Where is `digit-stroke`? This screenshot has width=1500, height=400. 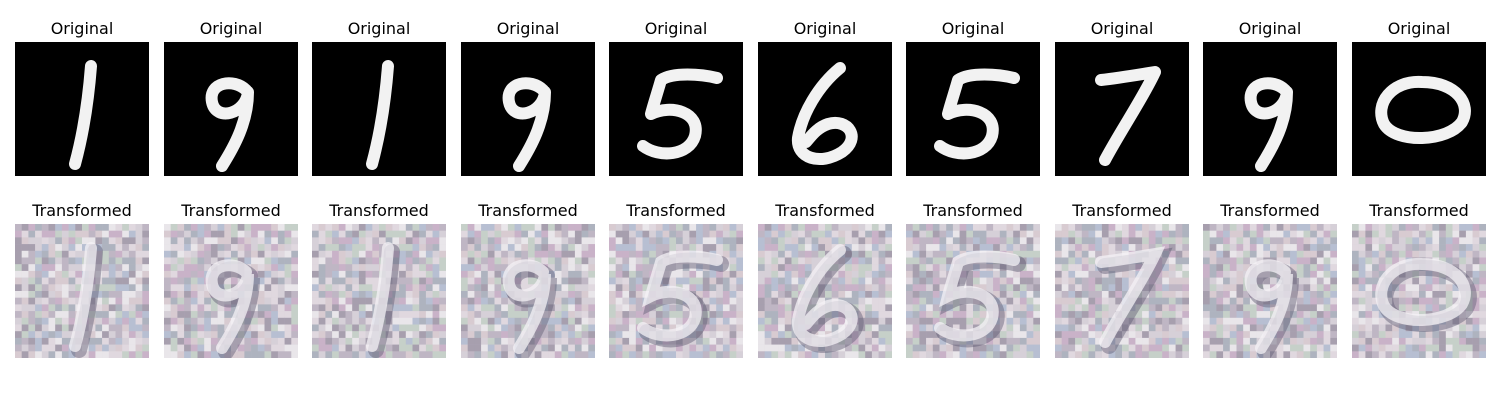
digit-stroke is located at coordinates (1423, 109).